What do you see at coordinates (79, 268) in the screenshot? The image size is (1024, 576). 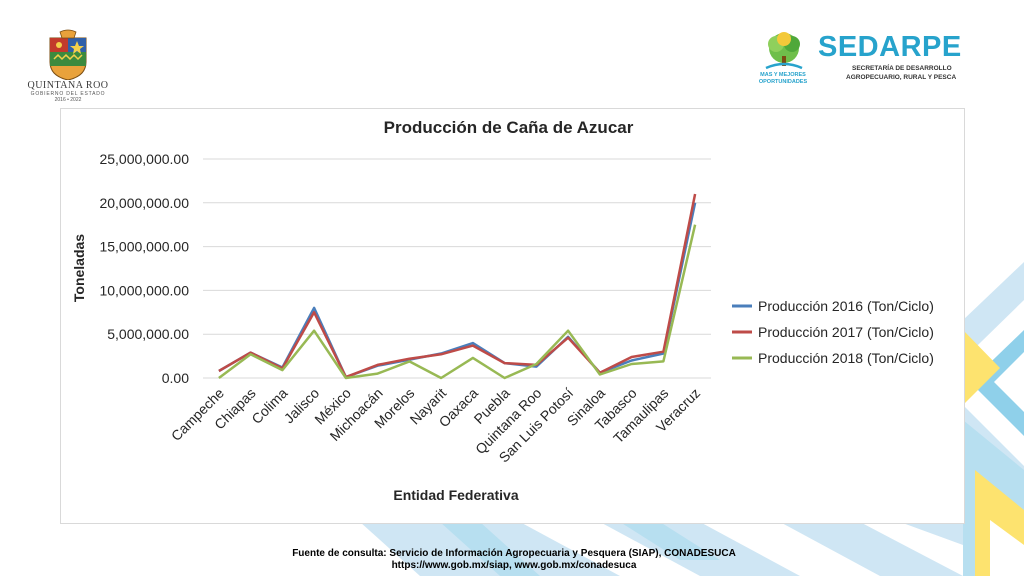 I see `y-axis-label: Toneladas` at bounding box center [79, 268].